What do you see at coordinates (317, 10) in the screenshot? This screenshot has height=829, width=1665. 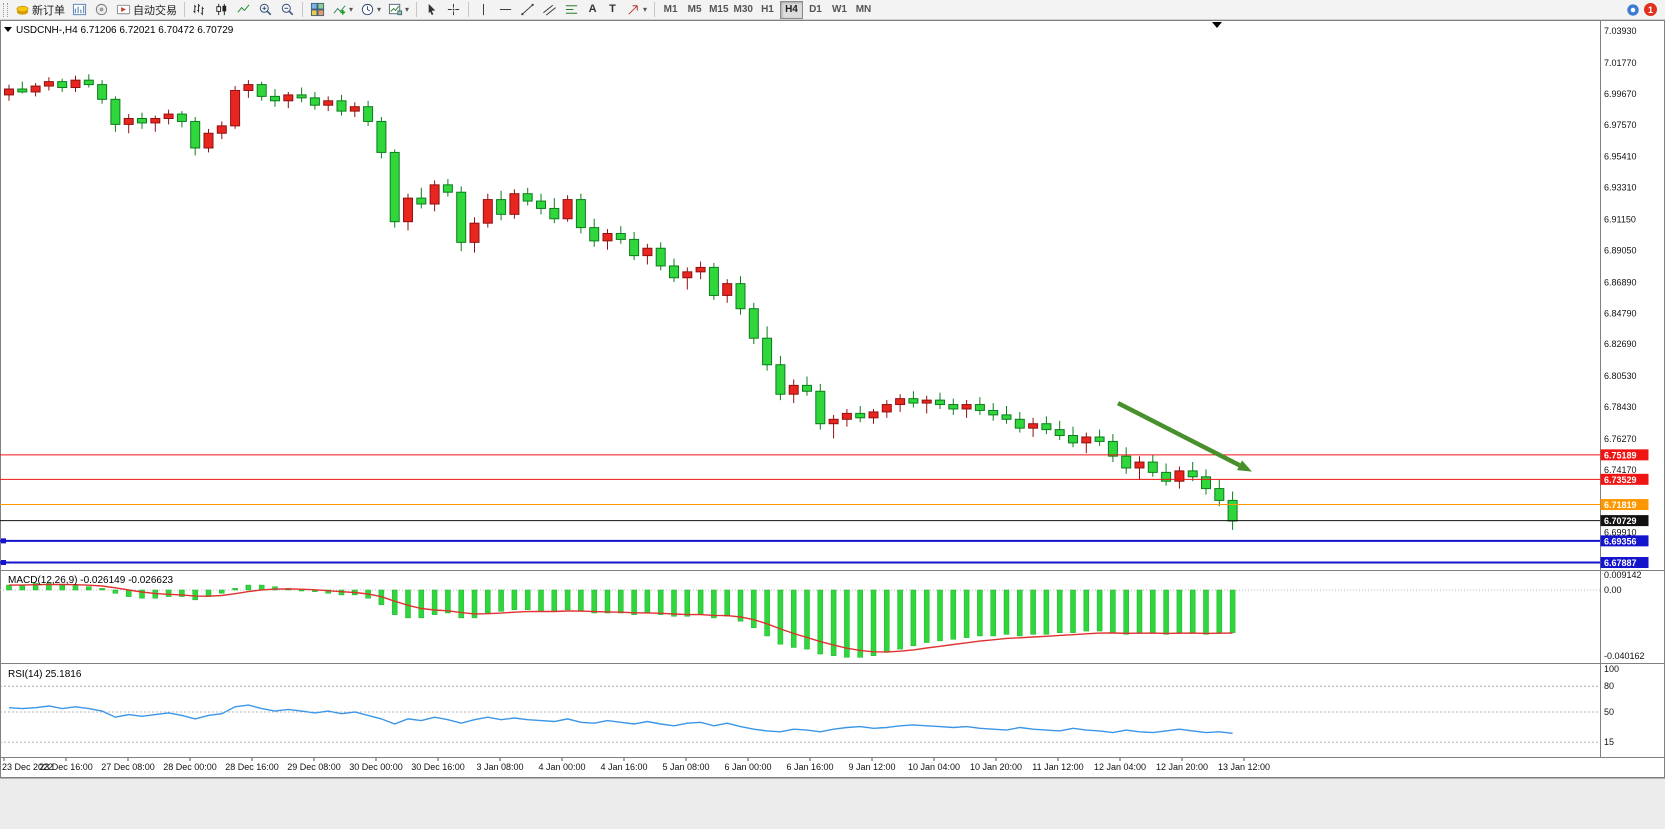 I see `tile-windows-button` at bounding box center [317, 10].